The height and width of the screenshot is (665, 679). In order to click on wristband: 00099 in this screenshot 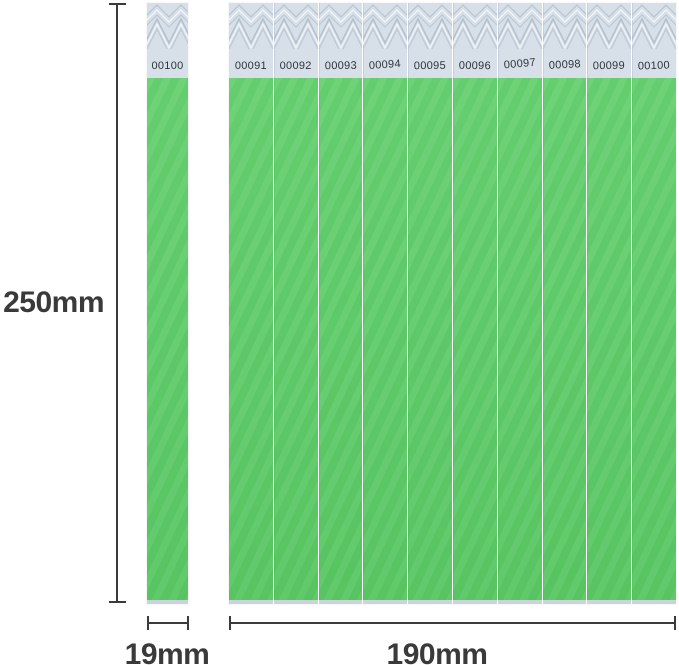, I will do `click(609, 303)`.